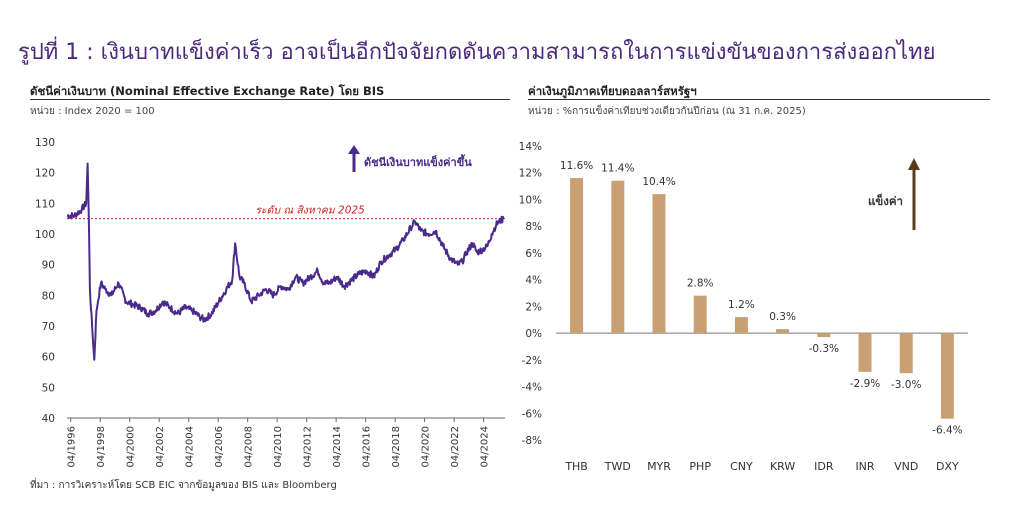  Describe the element at coordinates (48, 388) in the screenshot. I see `left-y-tick-label: 50` at that location.